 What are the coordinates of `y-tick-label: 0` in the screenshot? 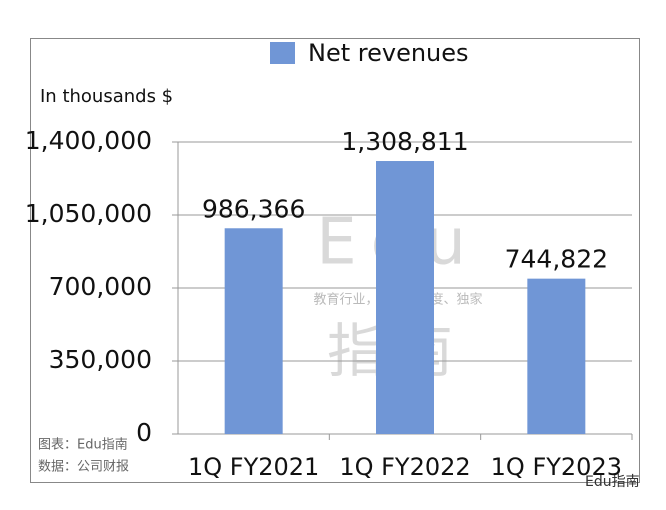 It's located at (144, 432).